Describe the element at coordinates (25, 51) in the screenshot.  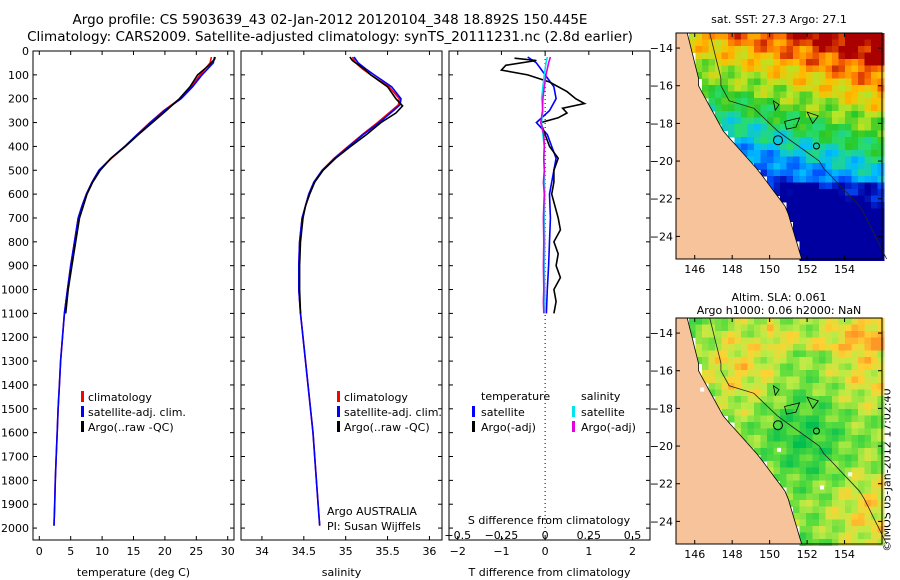
I see `depth-tick-label: 0` at that location.